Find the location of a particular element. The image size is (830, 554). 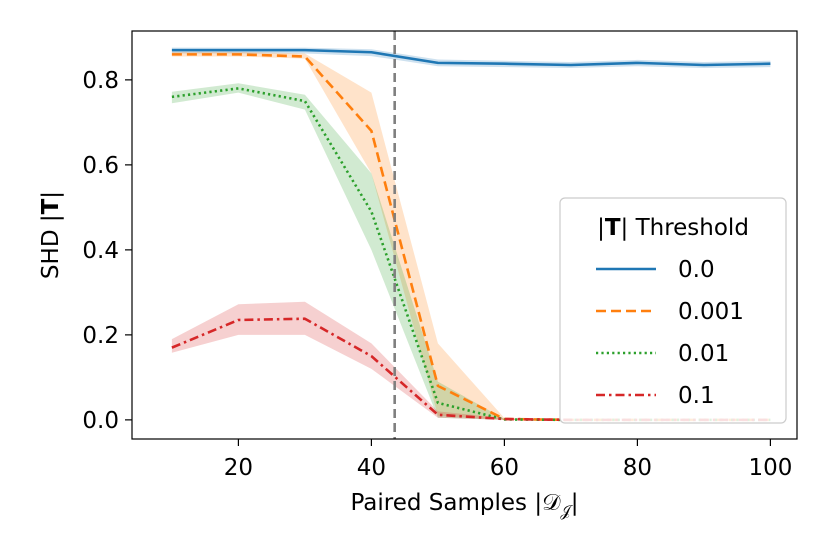

y-tick-label: 0.8 is located at coordinates (100, 81).